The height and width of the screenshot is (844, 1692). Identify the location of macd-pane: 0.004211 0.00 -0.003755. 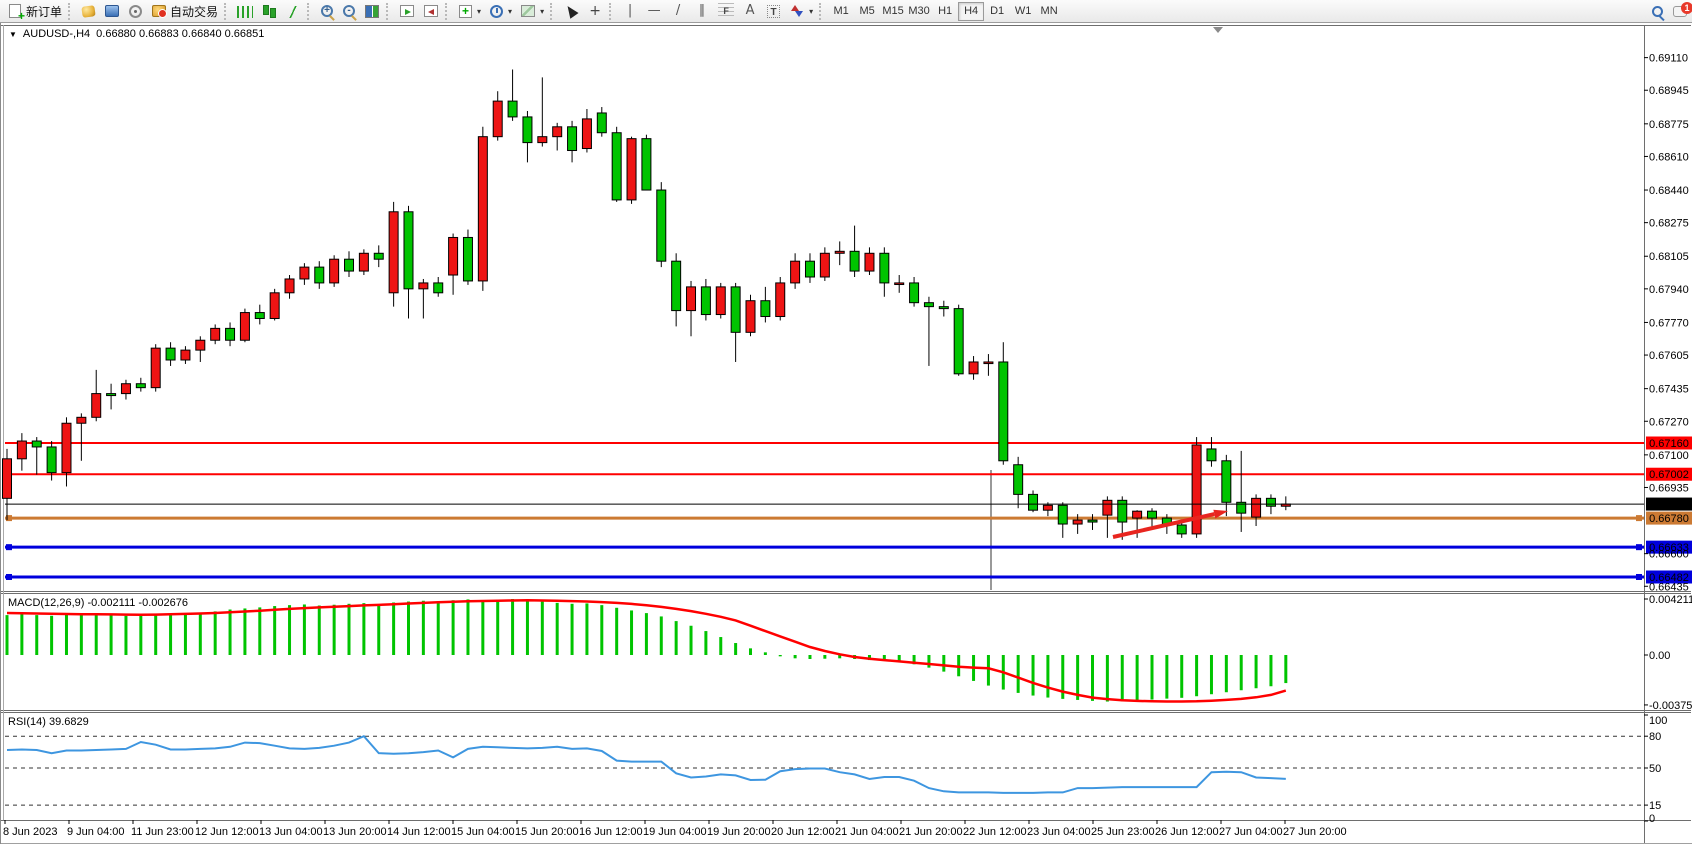
(848, 653).